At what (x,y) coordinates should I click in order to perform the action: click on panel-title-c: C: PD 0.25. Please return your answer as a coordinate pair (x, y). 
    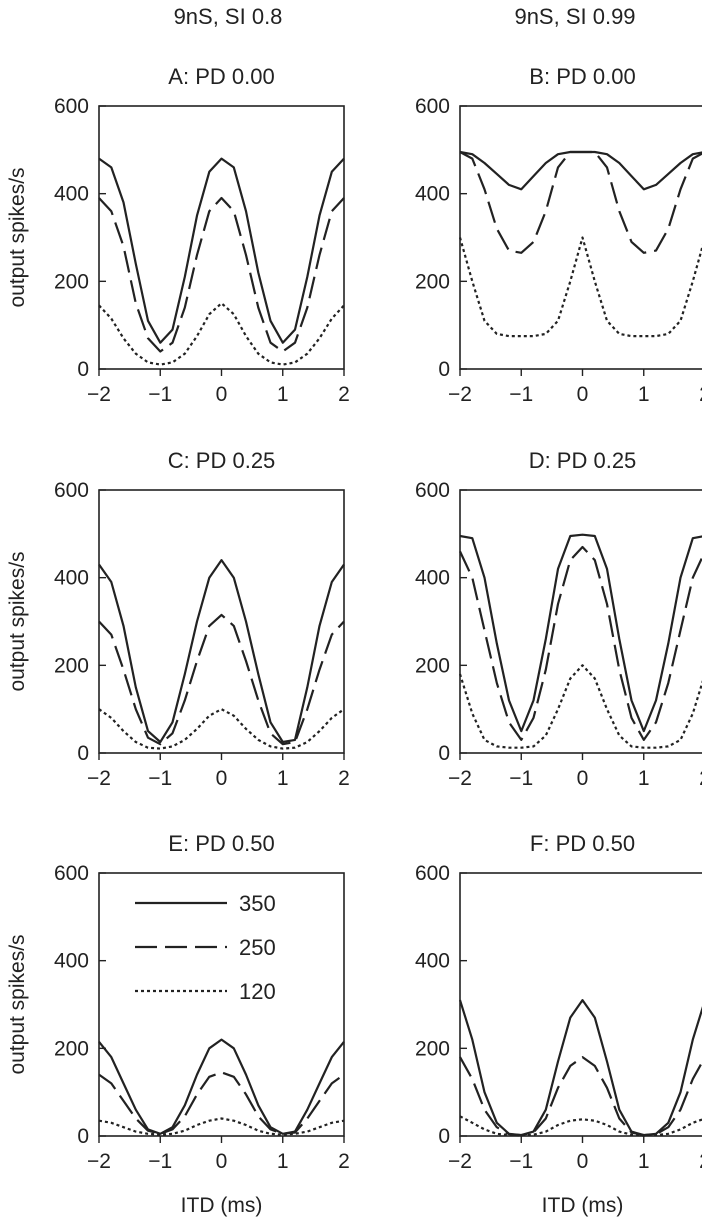
    Looking at the image, I should click on (222, 460).